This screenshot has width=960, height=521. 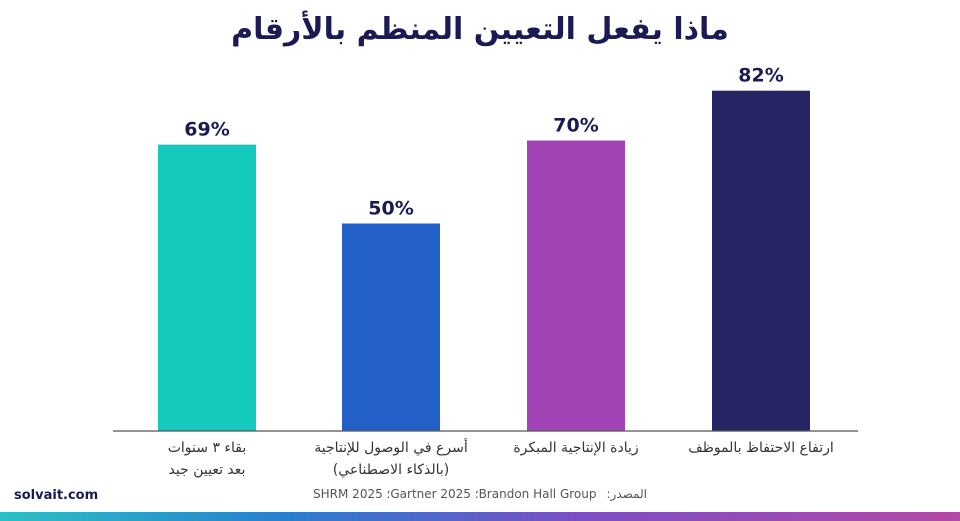 What do you see at coordinates (480, 29) in the screenshot?
I see `chart-title: ماذا يفعل التعيين المنظم بالأرقام` at bounding box center [480, 29].